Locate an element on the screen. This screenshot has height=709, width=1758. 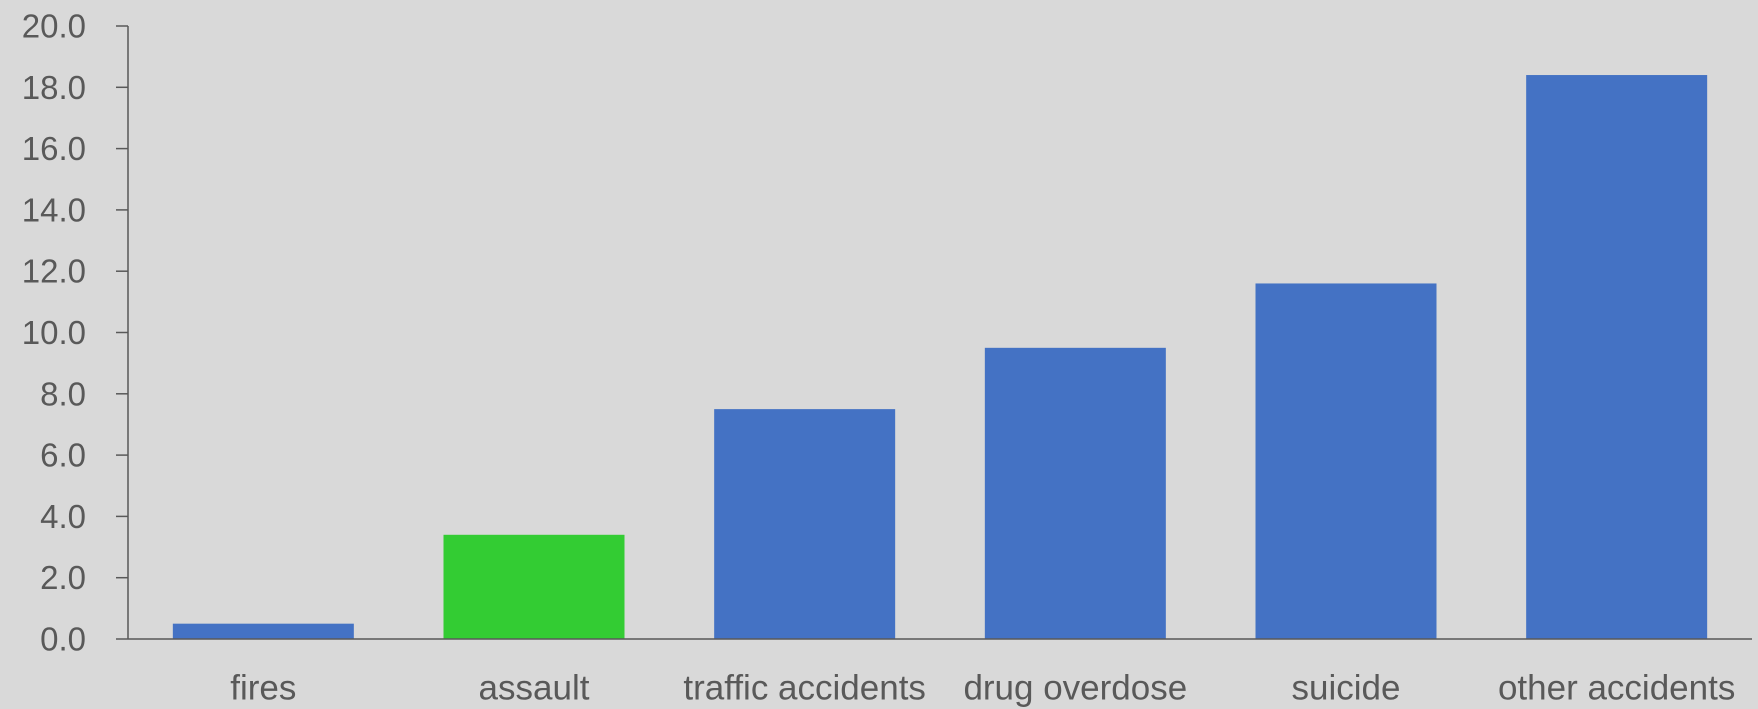
y-tick-label: 4.0 is located at coordinates (63, 516).